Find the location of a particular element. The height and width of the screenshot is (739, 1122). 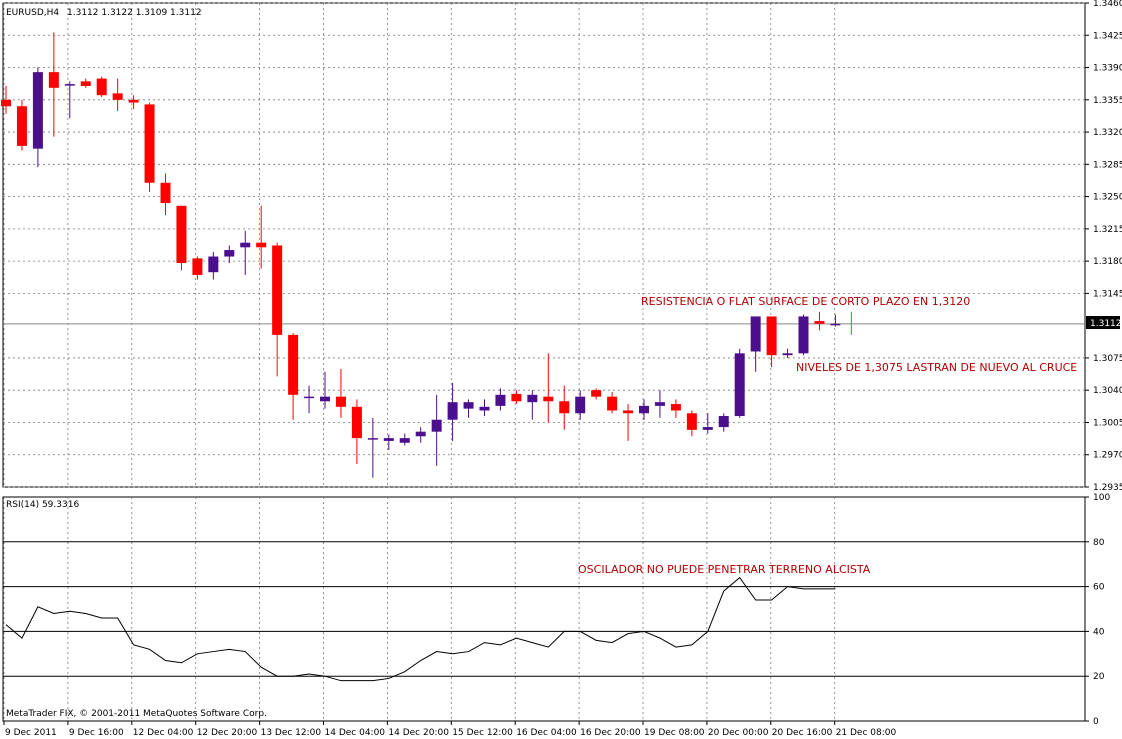

price-tick-label: 1.3075 is located at coordinates (1107, 359).